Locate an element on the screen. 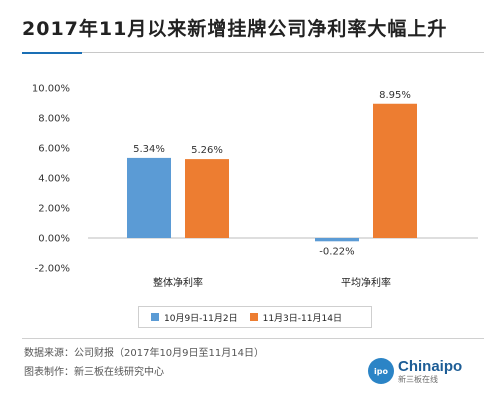 This screenshot has width=500, height=408. source-note: 数据来源：公司财报（2017年10月9日至11月14日） is located at coordinates (144, 353).